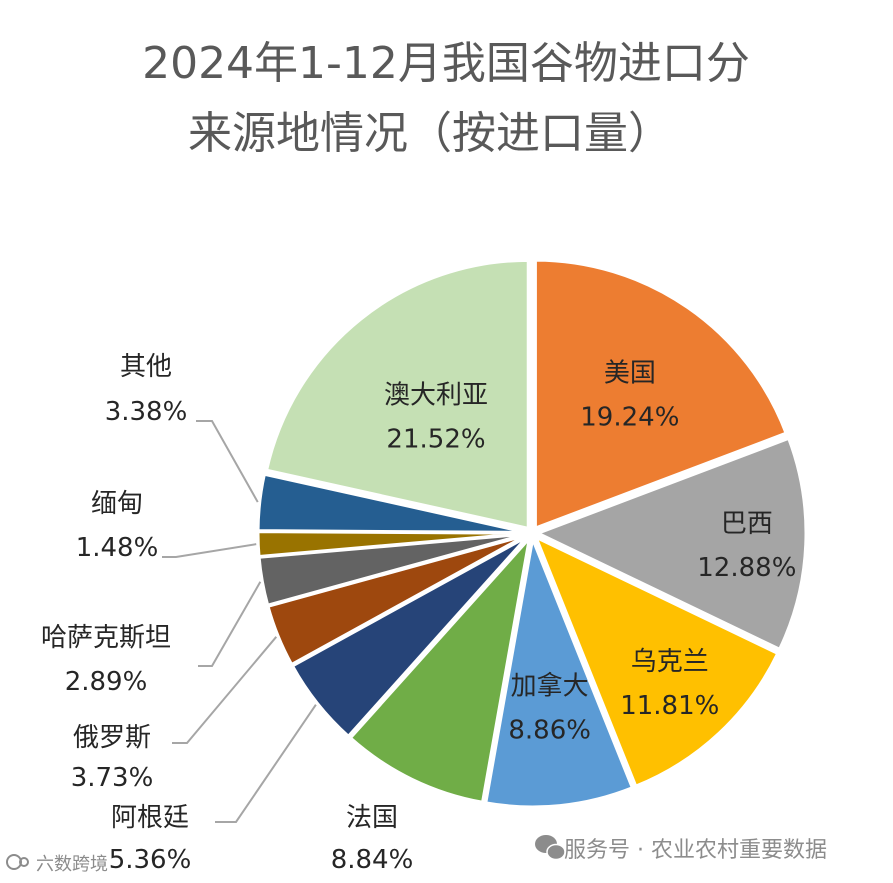 Image resolution: width=893 pixels, height=883 pixels. I want to click on slice-value-label-4: 8.84%, so click(372, 860).